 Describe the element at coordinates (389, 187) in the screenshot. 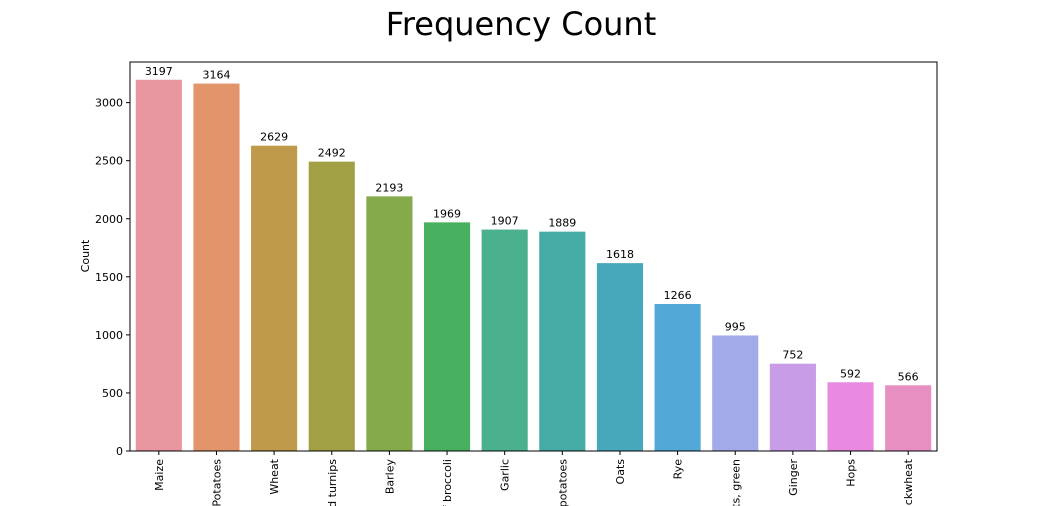

I see `data-label-4: 2193` at that location.